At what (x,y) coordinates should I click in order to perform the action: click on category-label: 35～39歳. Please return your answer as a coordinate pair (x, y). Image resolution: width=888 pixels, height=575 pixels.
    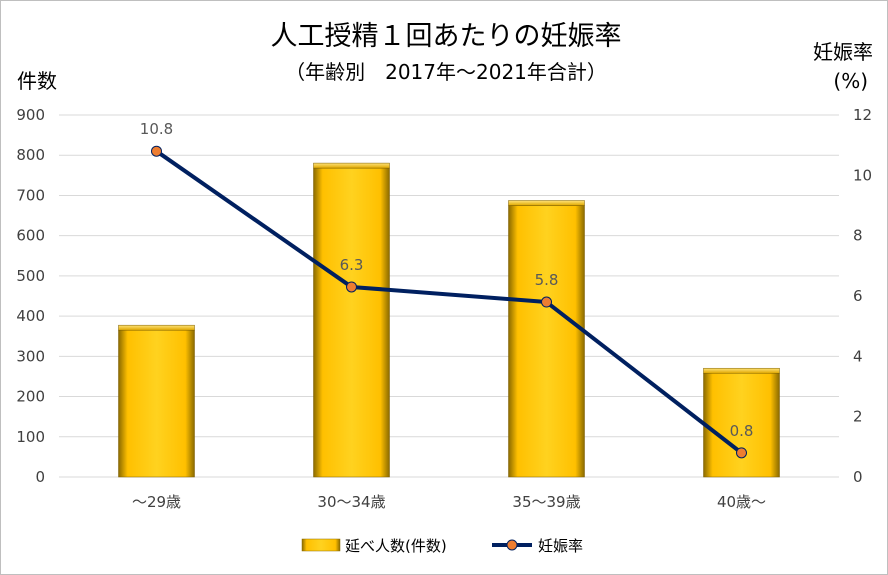
    Looking at the image, I should click on (546, 502).